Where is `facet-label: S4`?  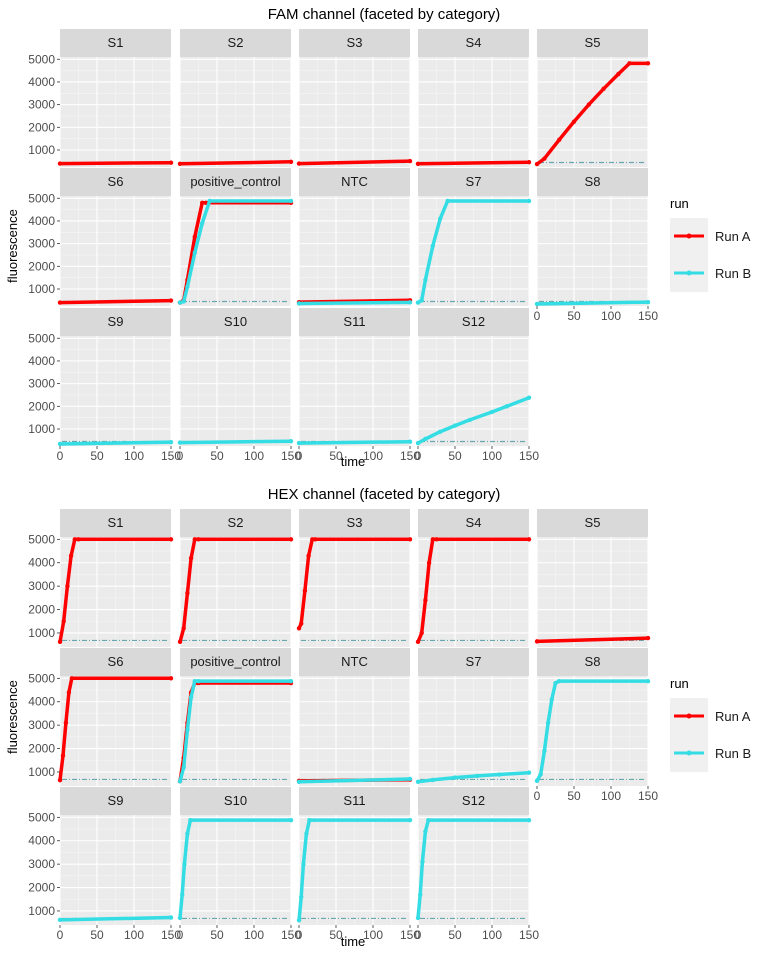 facet-label: S4 is located at coordinates (474, 522).